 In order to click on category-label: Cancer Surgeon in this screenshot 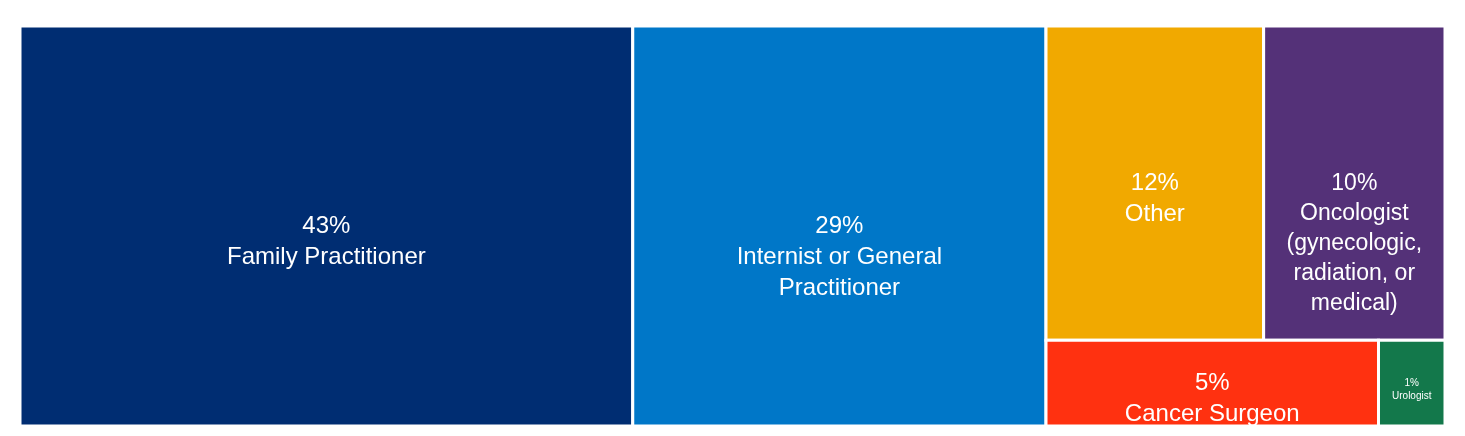, I will do `click(1212, 413)`.